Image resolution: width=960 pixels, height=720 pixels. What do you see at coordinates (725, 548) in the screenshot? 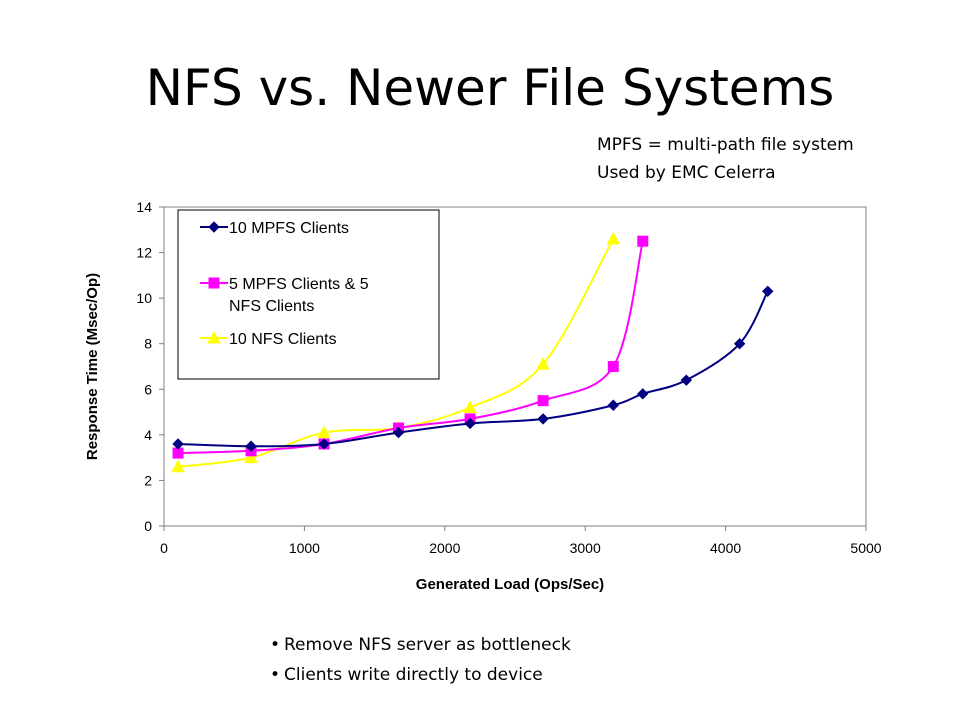
I see `x-tick-label: 4000` at bounding box center [725, 548].